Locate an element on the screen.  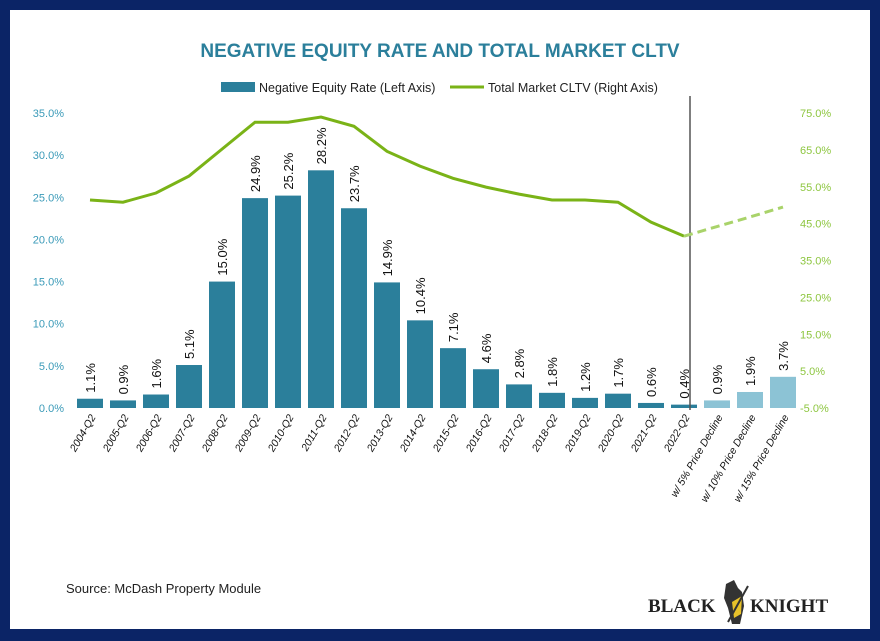
bar-value-label: 1.7% is located at coordinates (618, 373).